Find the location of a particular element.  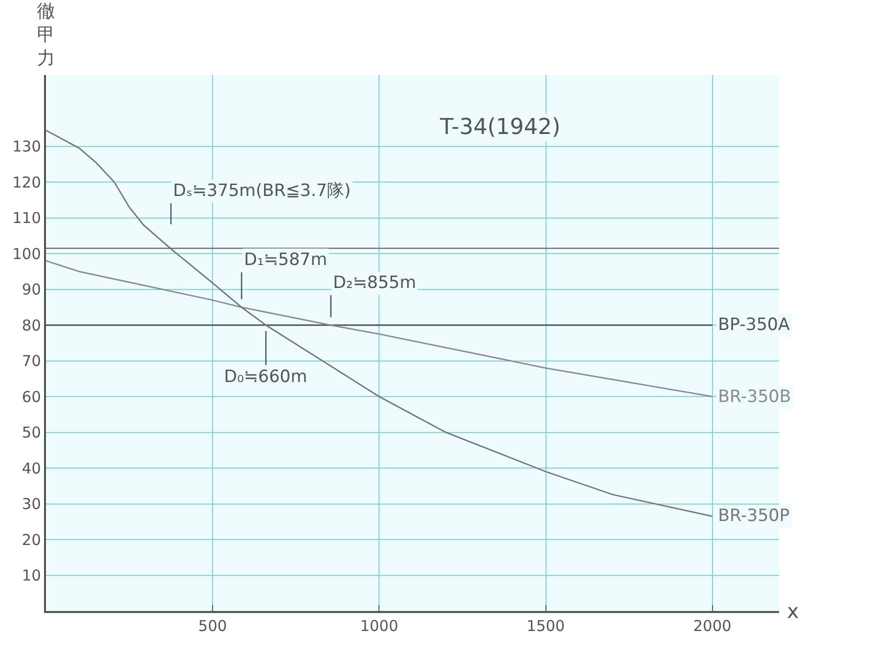

x-tick-label: 500 is located at coordinates (212, 626).